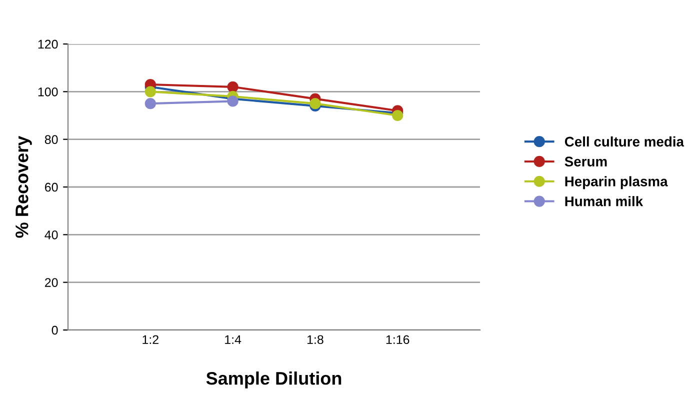  Describe the element at coordinates (51, 187) in the screenshot. I see `y-tick-label: 60` at that location.